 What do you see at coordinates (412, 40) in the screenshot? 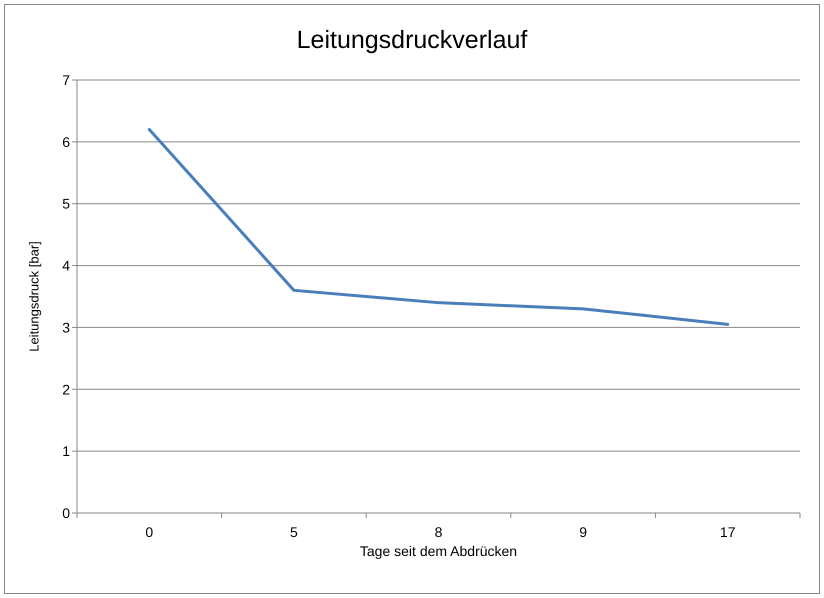
I see `chart-title: Leitungsdruckverlauf` at bounding box center [412, 40].